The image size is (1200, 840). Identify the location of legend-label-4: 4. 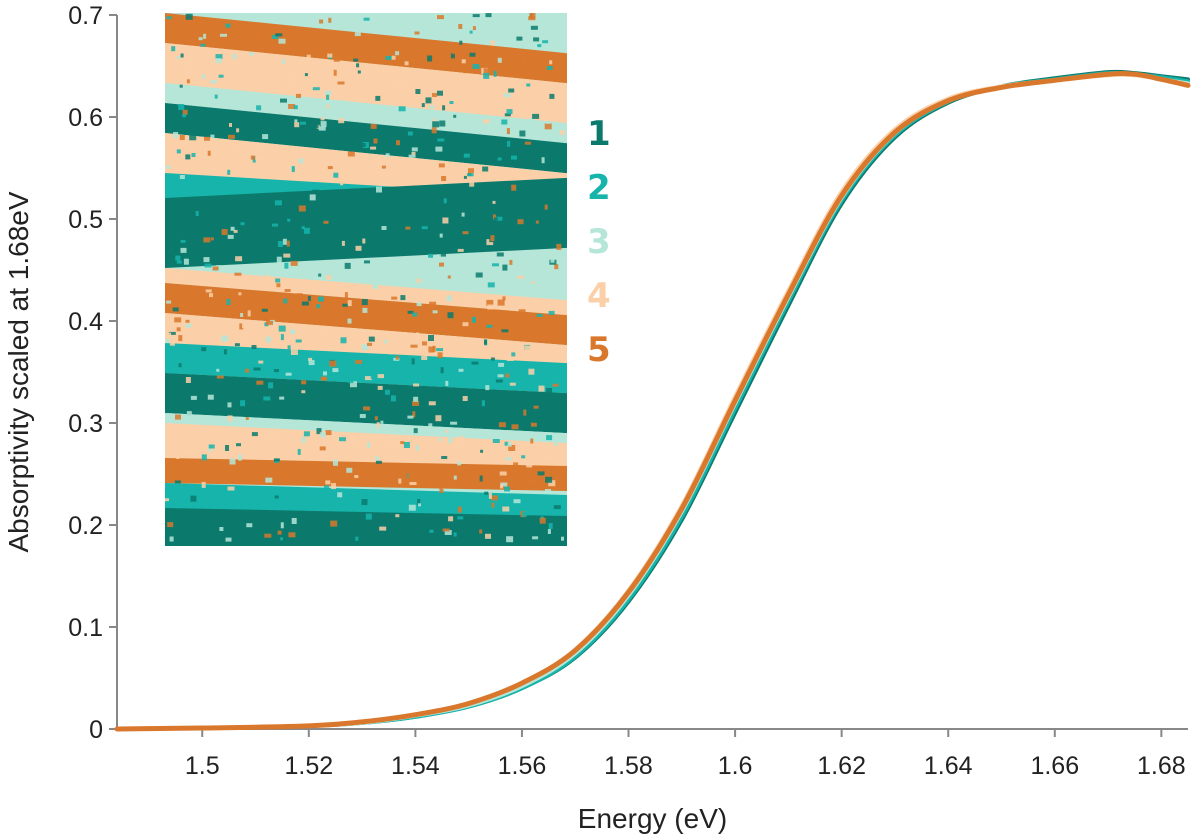
(599, 296).